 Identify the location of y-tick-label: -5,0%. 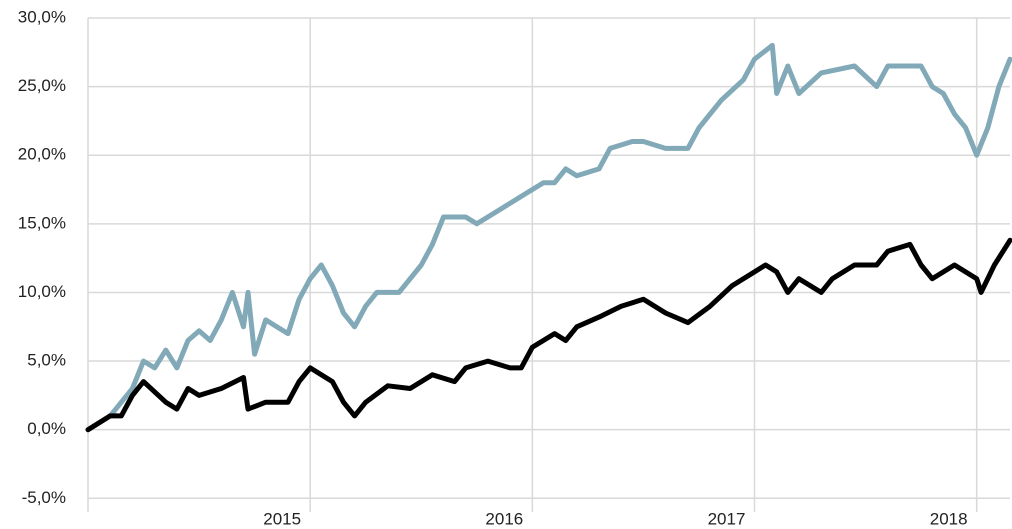
(44, 497).